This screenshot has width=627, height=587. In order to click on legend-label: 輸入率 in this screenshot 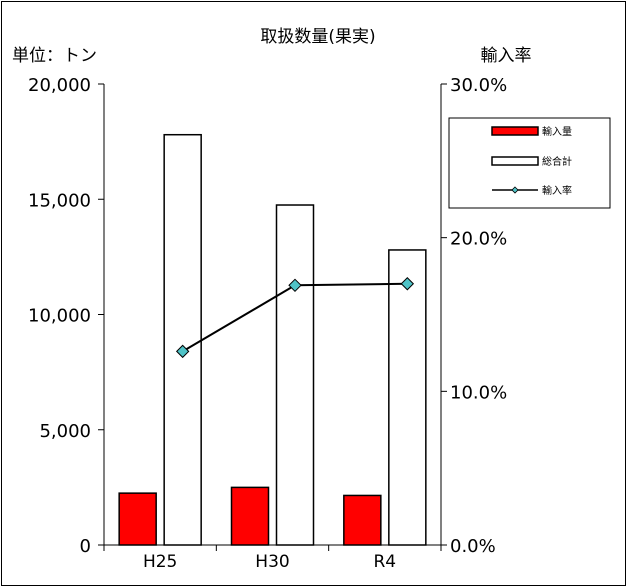, I will do `click(557, 190)`.